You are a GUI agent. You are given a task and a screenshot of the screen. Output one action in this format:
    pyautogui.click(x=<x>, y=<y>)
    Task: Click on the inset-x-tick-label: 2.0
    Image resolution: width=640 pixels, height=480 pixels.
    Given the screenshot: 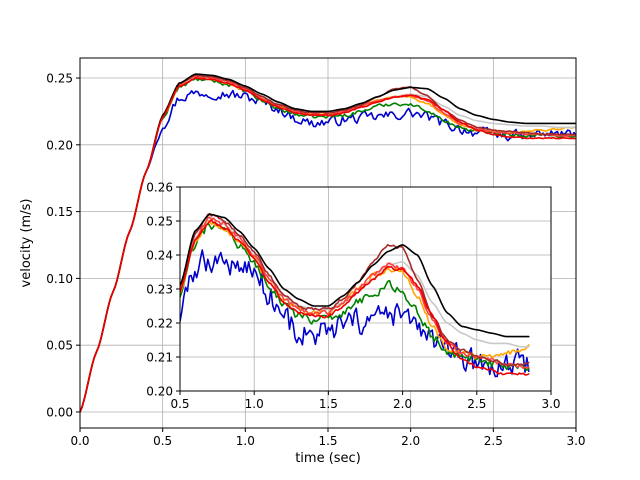 What is the action you would take?
    pyautogui.click(x=402, y=404)
    